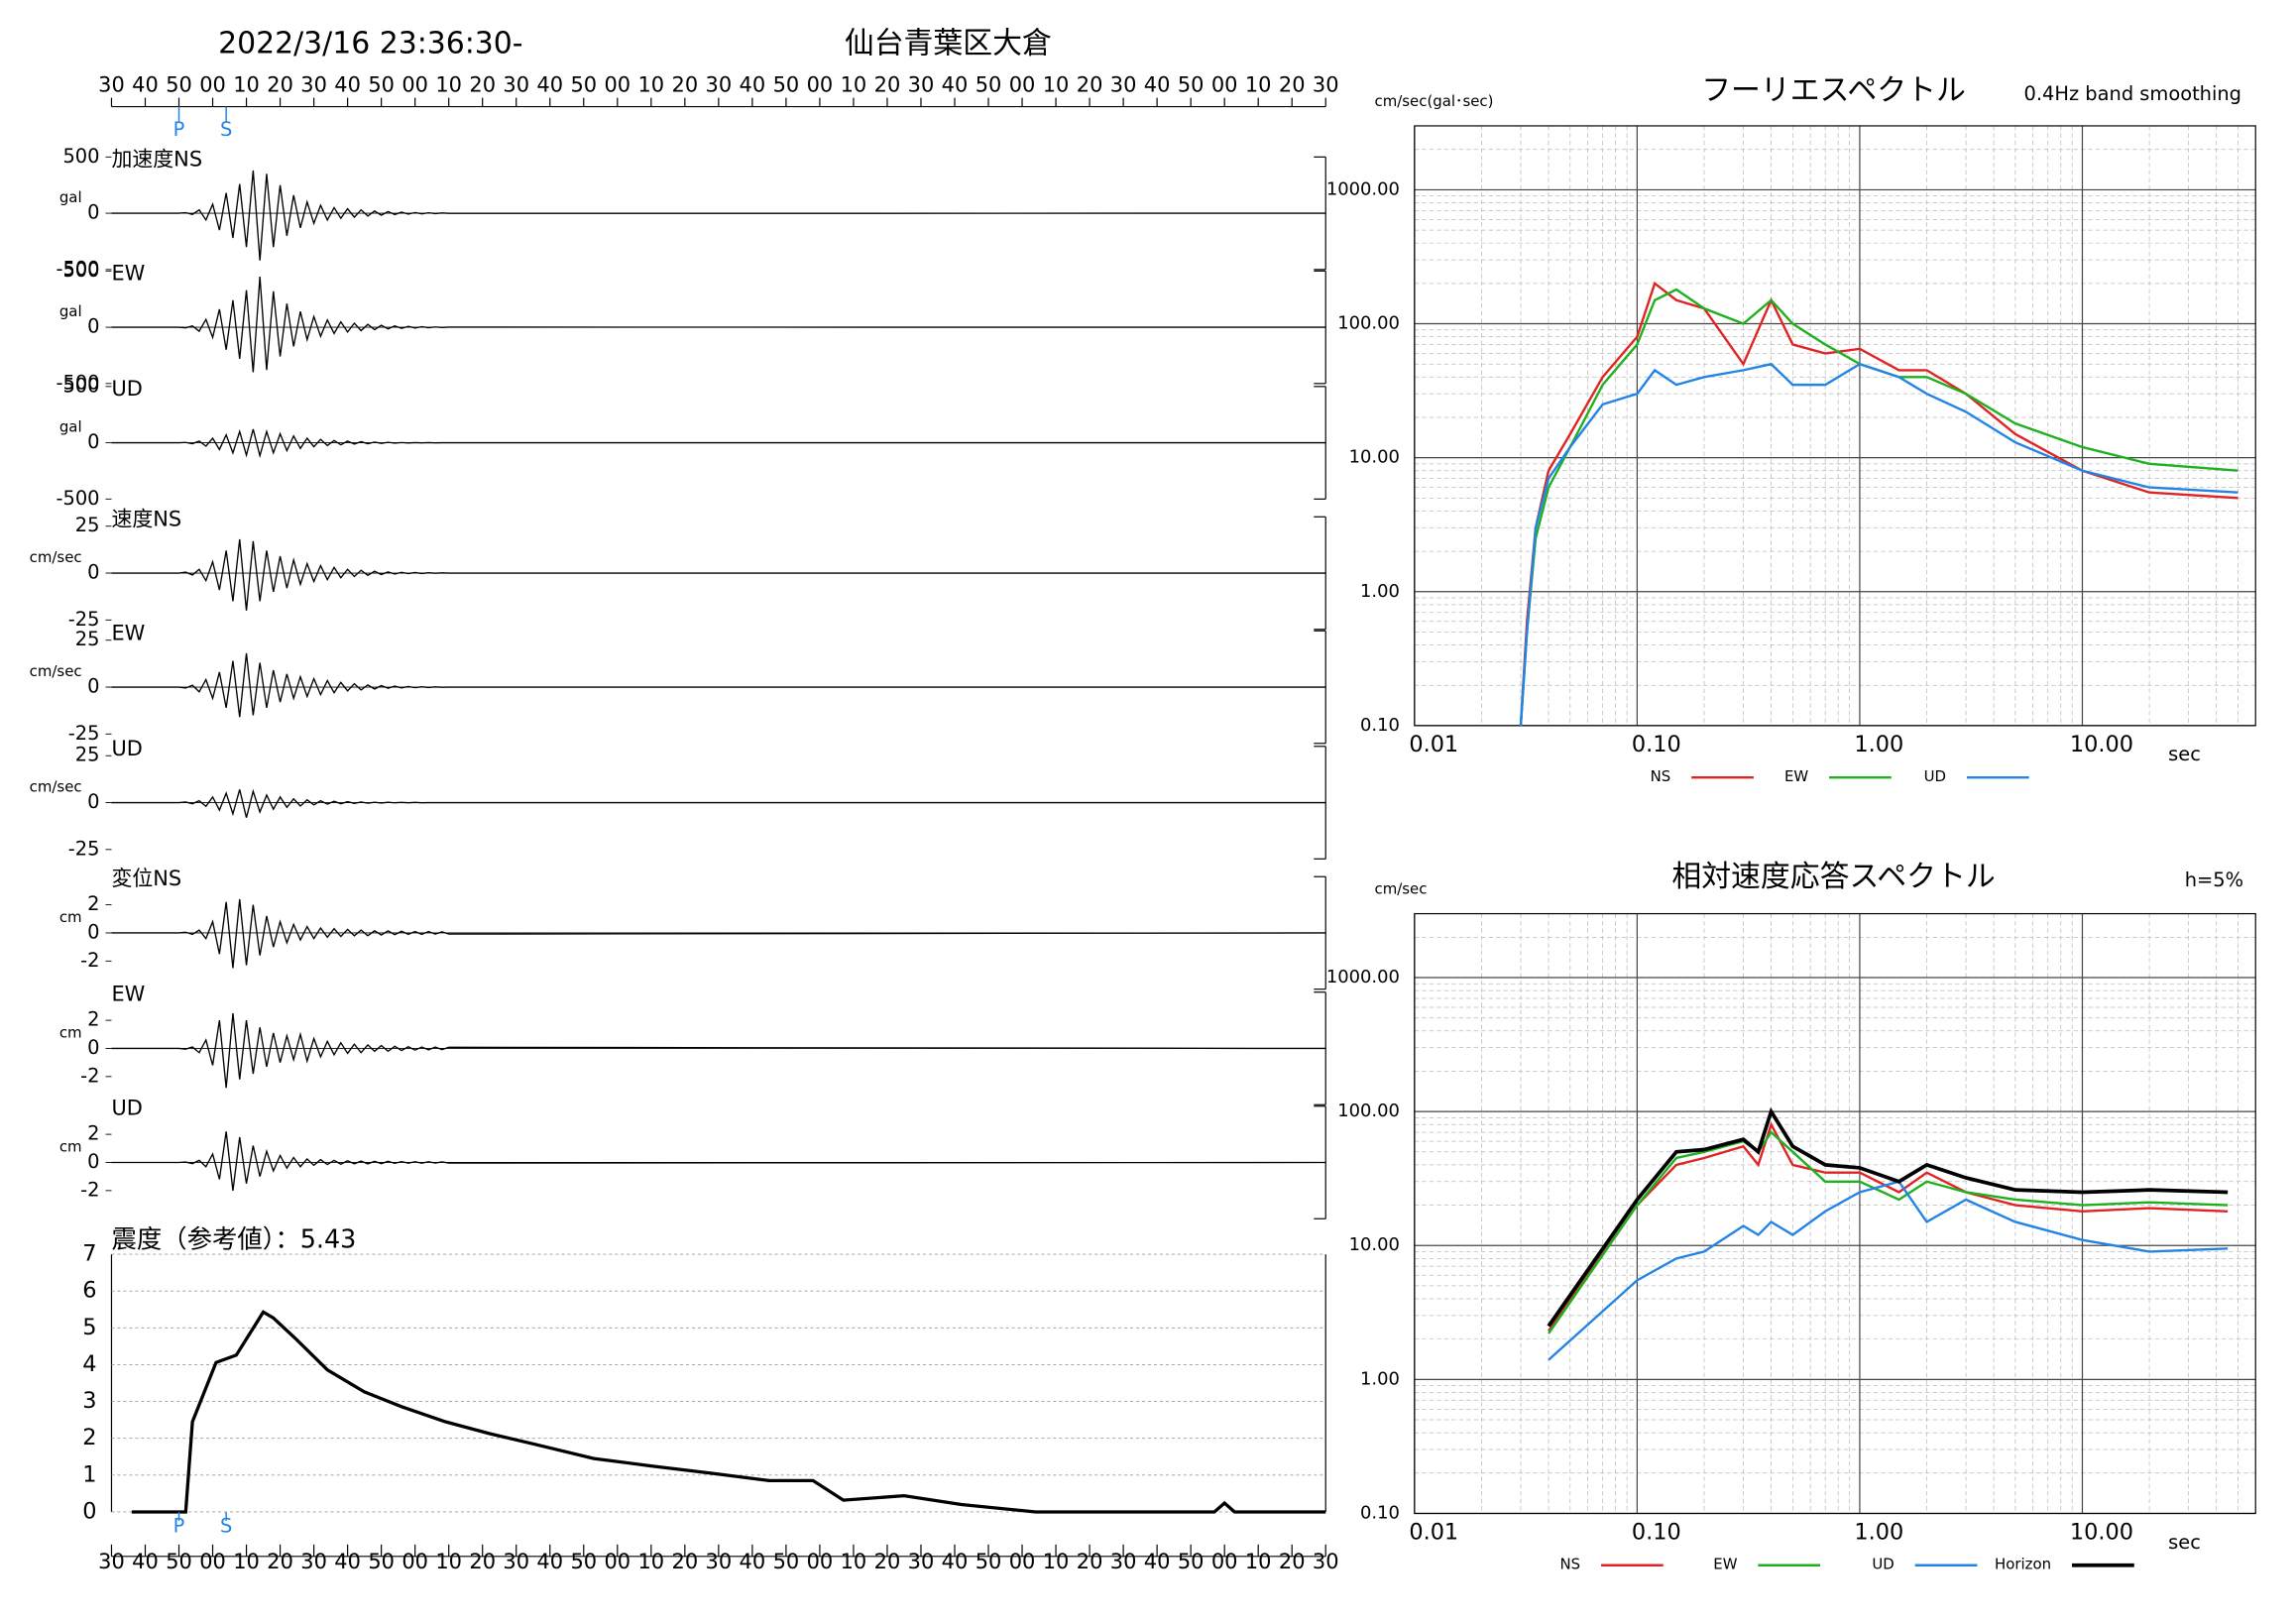  What do you see at coordinates (1433, 744) in the screenshot?
I see `x-tick-label: 0.01` at bounding box center [1433, 744].